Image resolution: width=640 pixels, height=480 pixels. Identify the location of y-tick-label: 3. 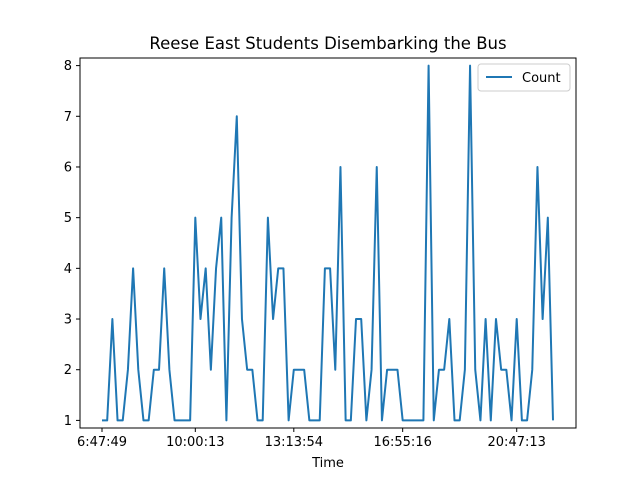
(68, 320).